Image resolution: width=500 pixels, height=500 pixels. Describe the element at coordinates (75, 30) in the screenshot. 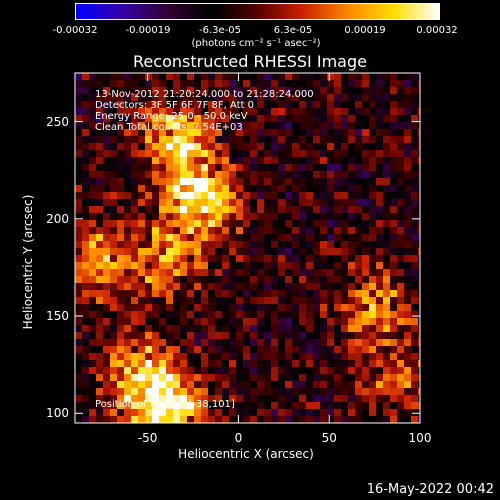

I see `colorbar-tick-label: -0.00032` at that location.